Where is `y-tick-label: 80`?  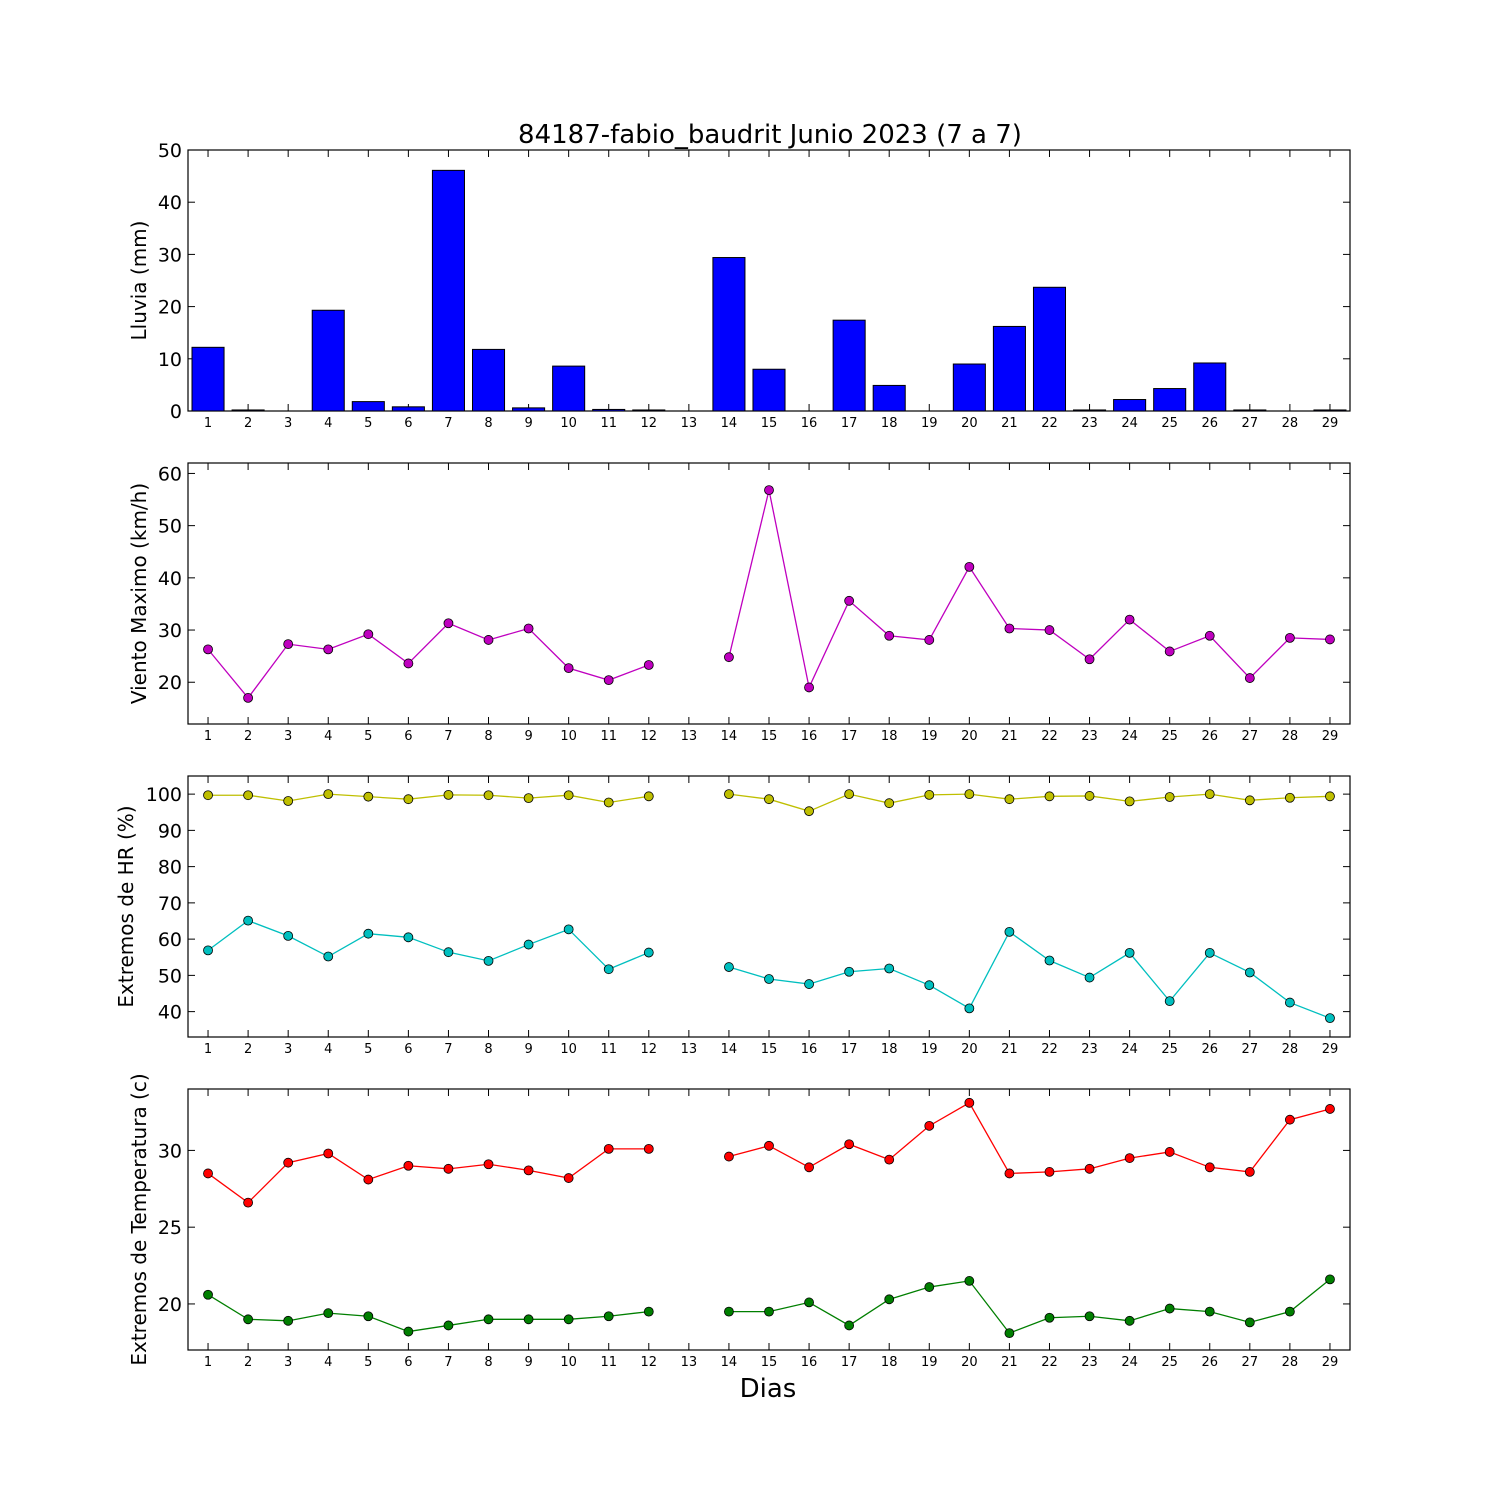
y-tick-label: 80 is located at coordinates (170, 868).